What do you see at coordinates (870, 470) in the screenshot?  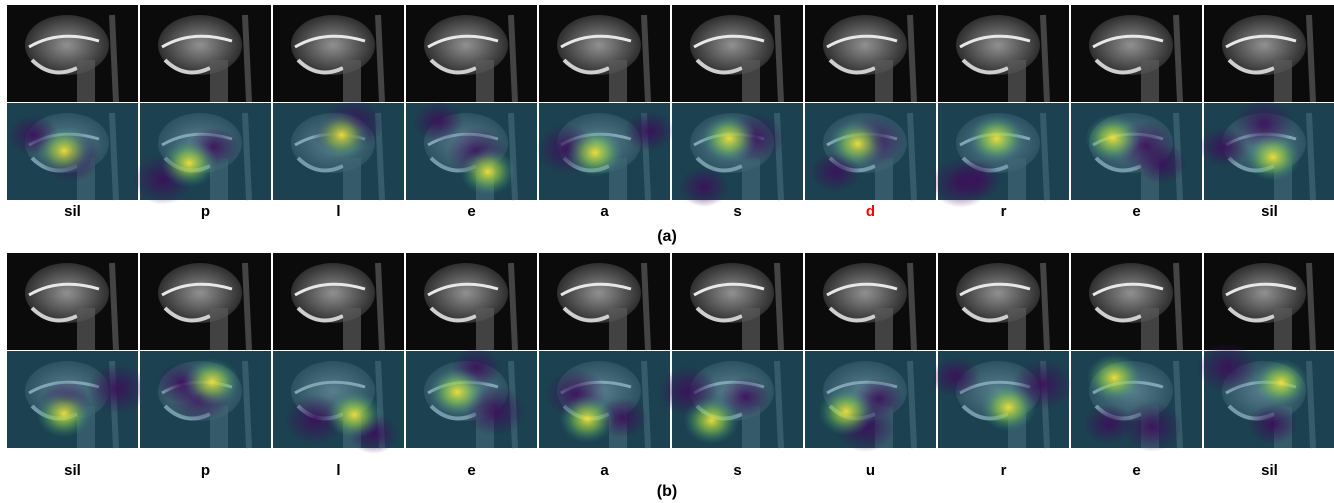 I see `frame-label: u` at bounding box center [870, 470].